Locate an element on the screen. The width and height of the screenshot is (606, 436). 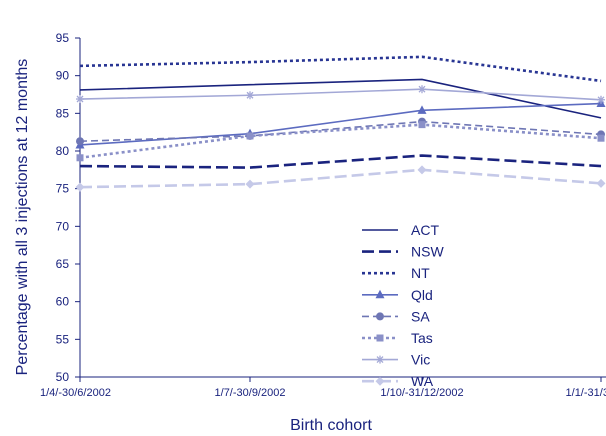
series-tas is located at coordinates (340, 141).